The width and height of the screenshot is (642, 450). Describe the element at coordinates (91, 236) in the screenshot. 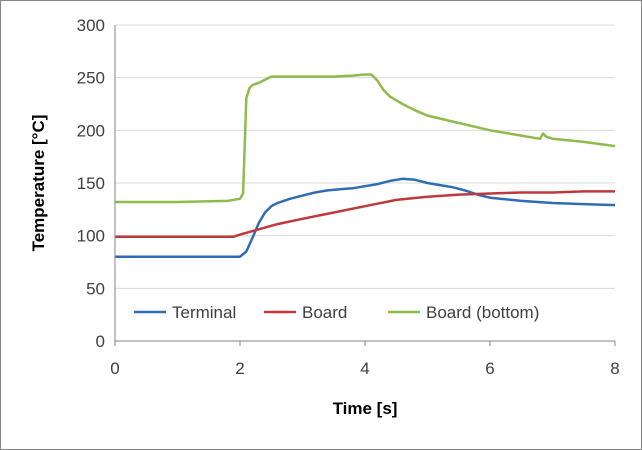

I see `y-tick-label: 100` at that location.